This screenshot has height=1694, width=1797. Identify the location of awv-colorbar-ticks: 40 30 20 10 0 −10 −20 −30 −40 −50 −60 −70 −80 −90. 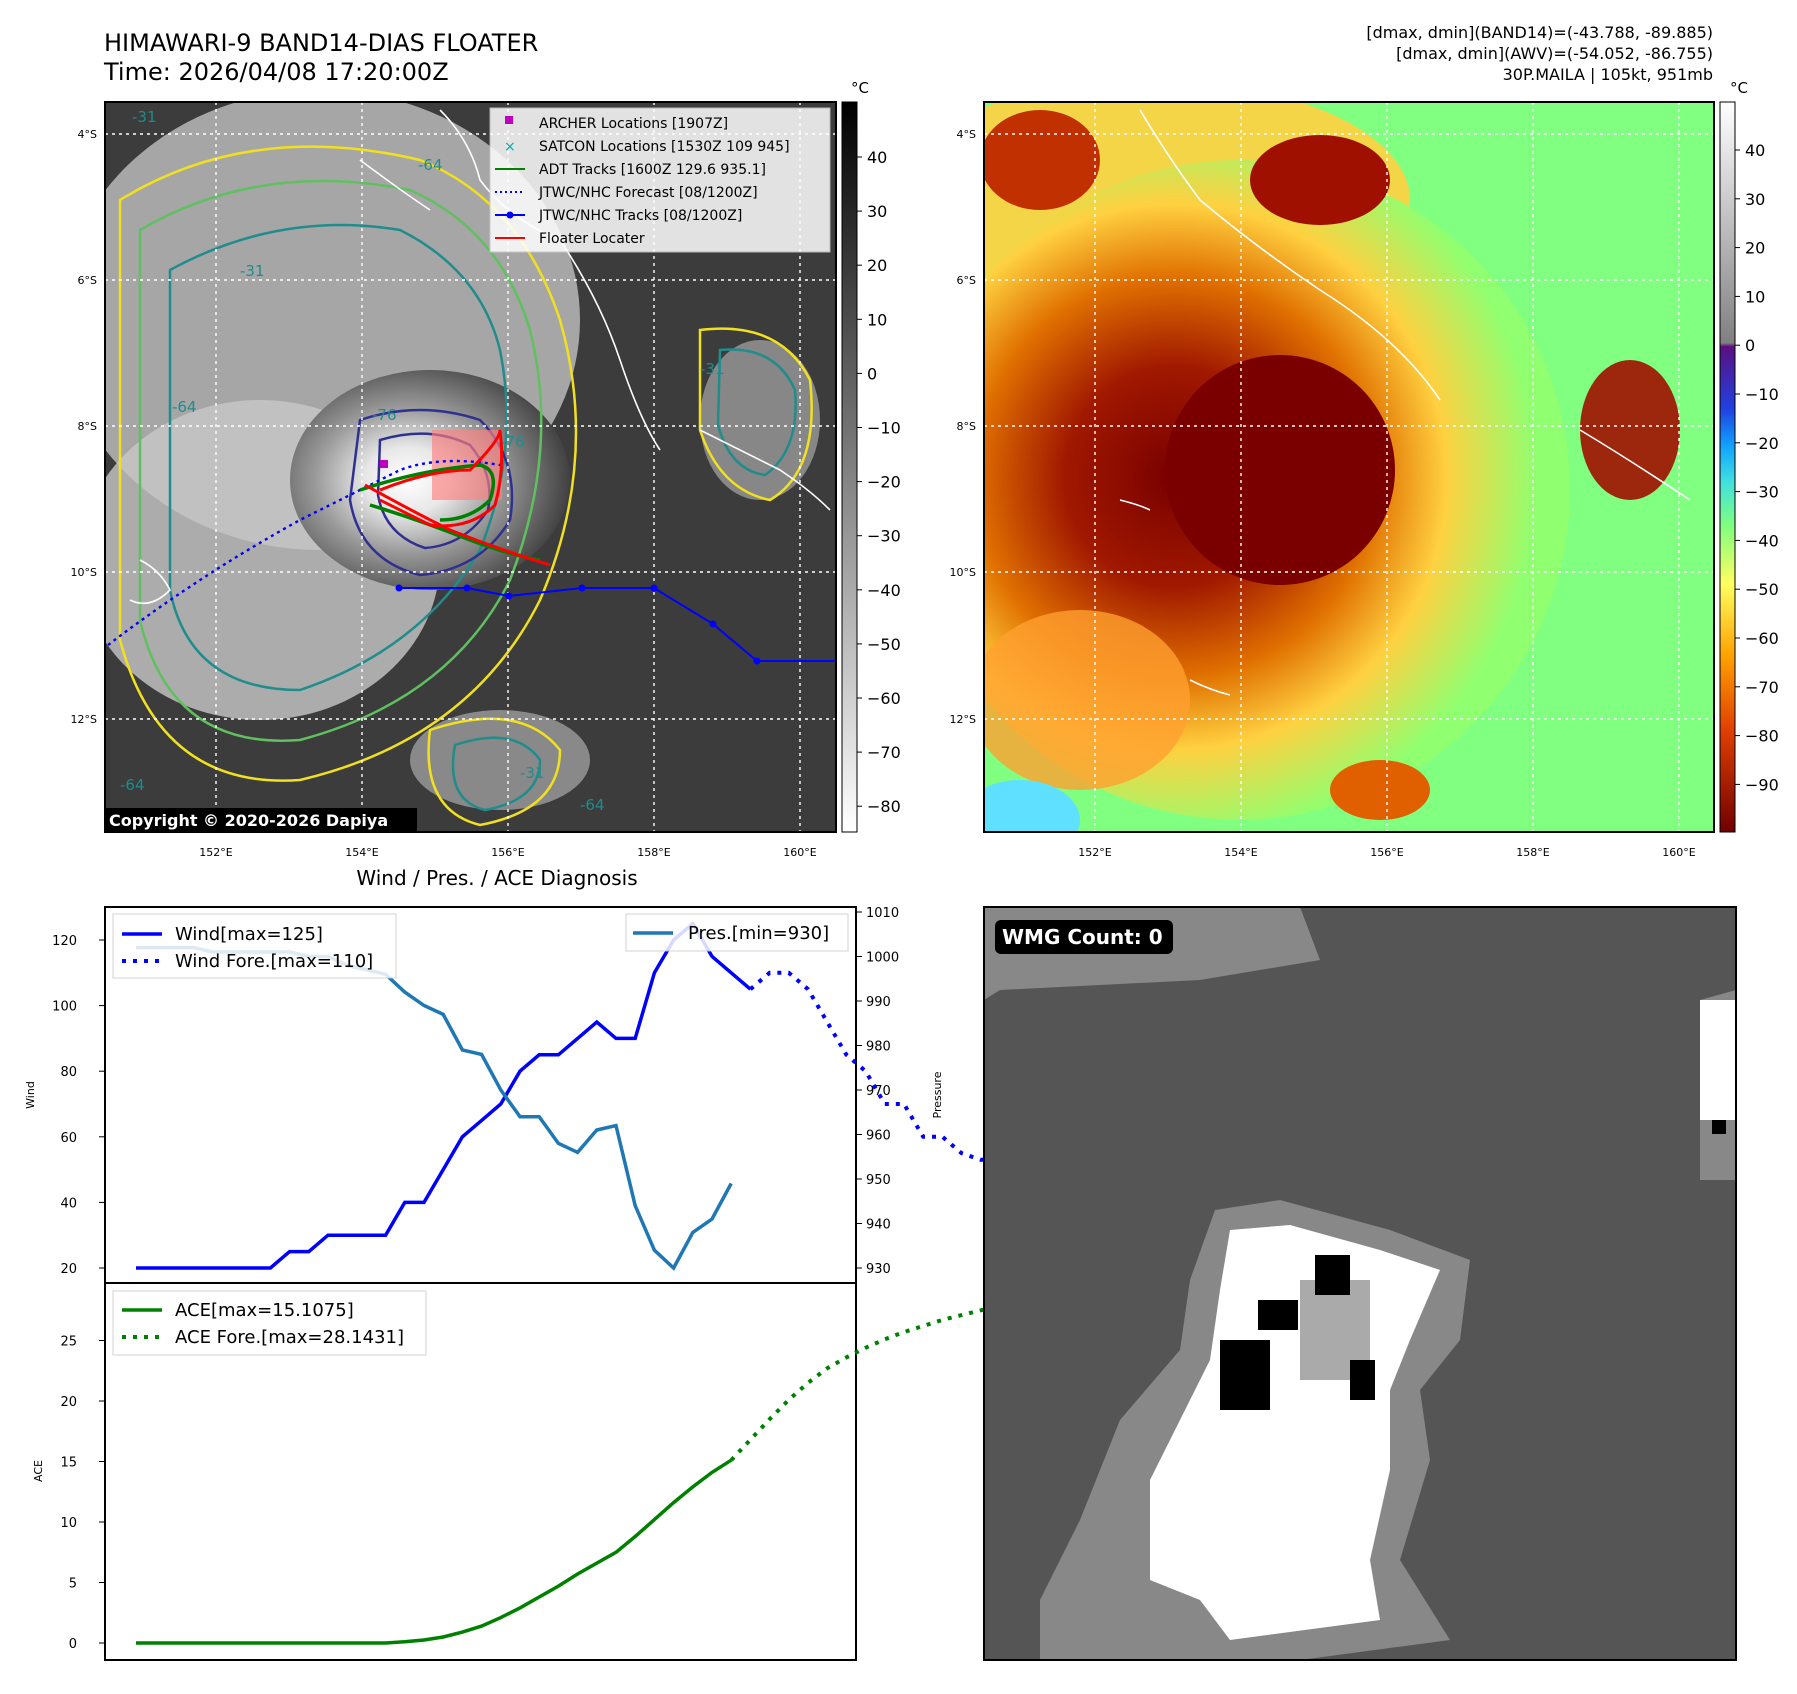
(1757, 467).